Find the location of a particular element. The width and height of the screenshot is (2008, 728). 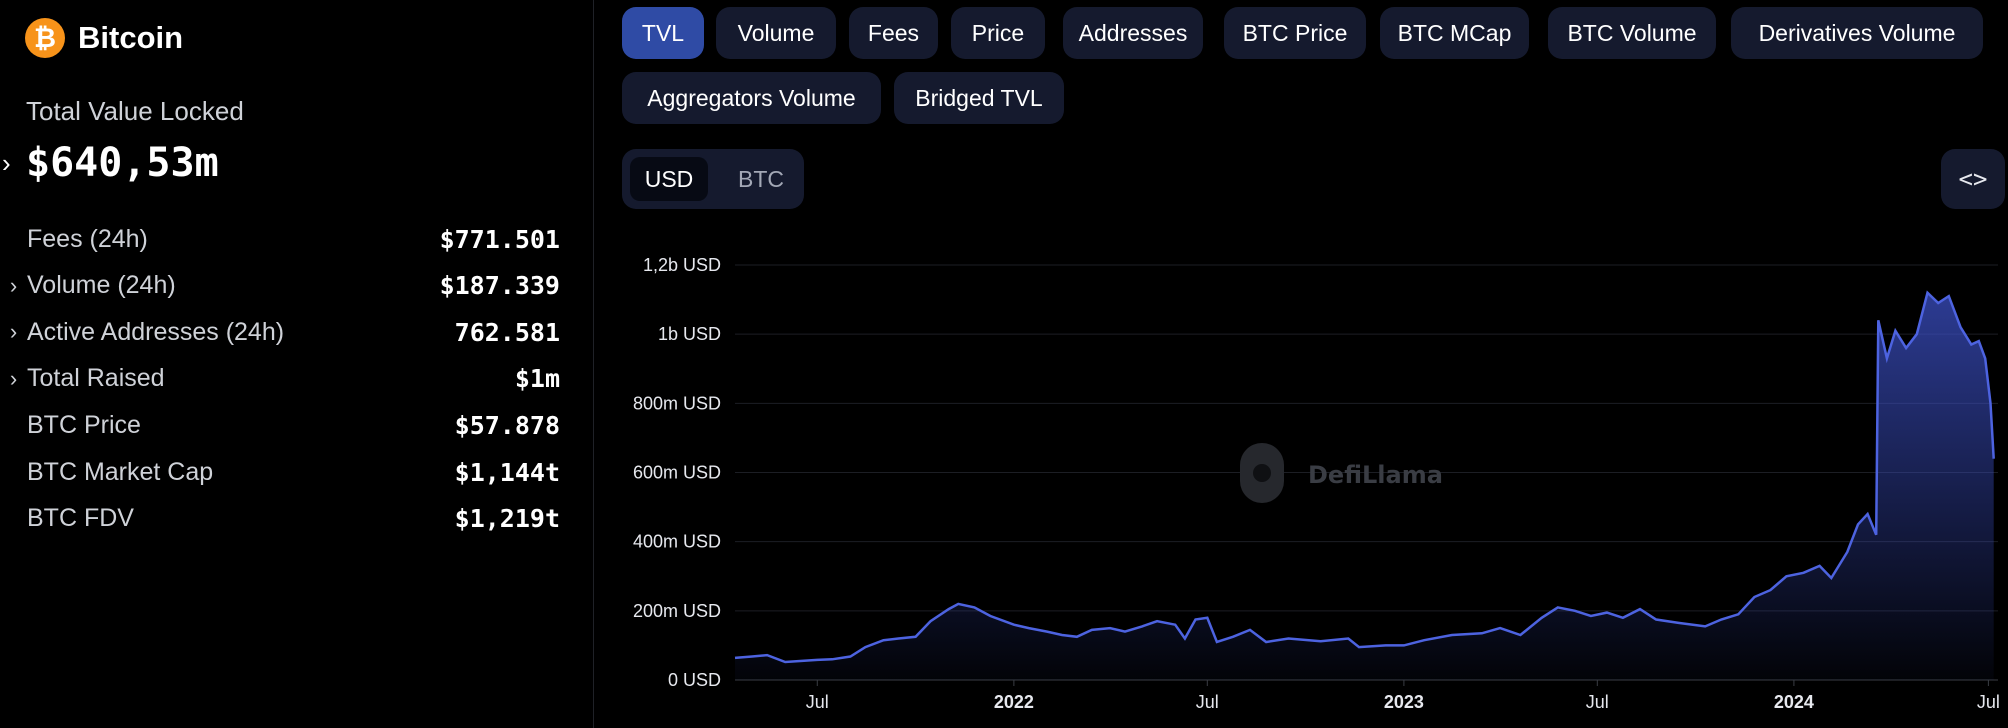

tab-aggregators-volume: Aggregators Volume is located at coordinates (751, 98).